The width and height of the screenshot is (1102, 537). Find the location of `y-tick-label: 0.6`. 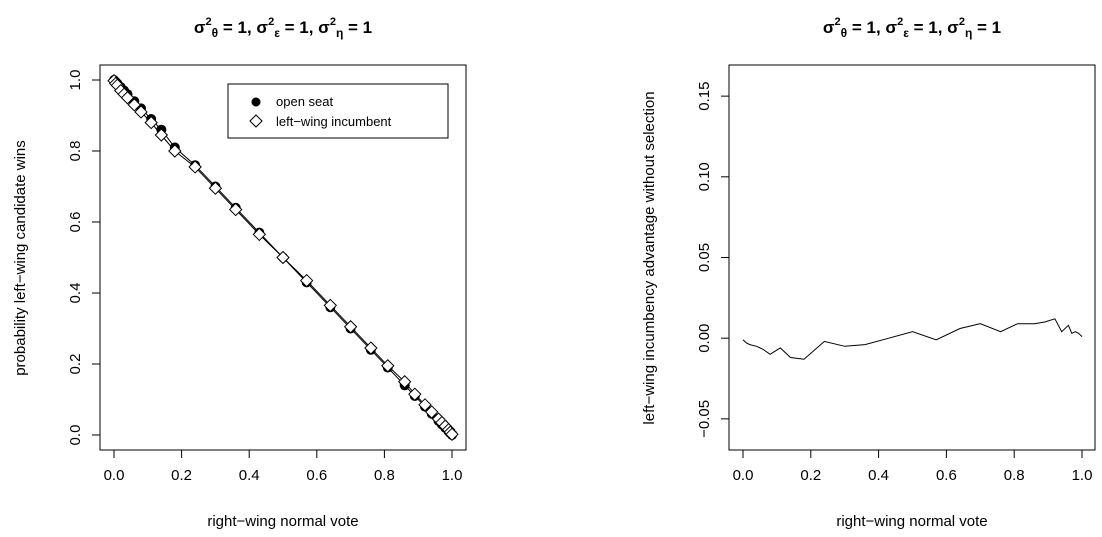

y-tick-label: 0.6 is located at coordinates (75, 222).